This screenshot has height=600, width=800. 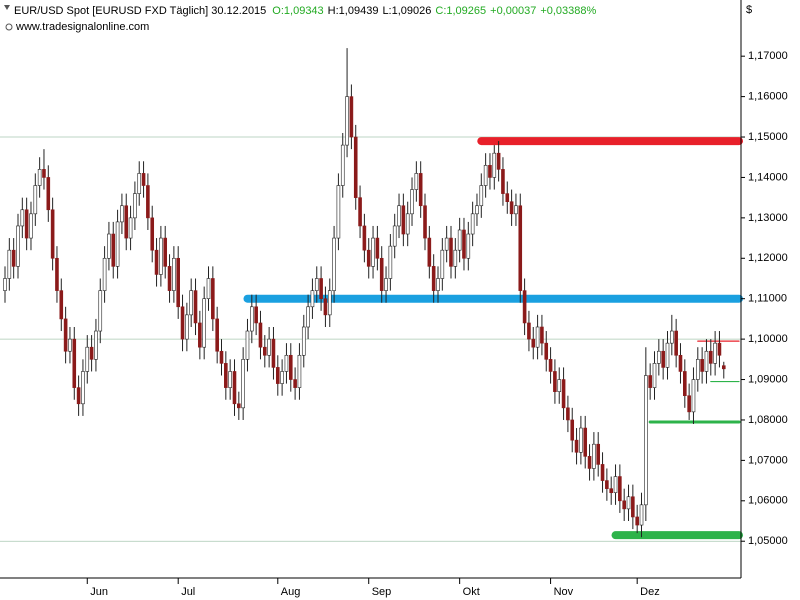 What do you see at coordinates (768, 56) in the screenshot?
I see `y-tick-label: 1,17000` at bounding box center [768, 56].